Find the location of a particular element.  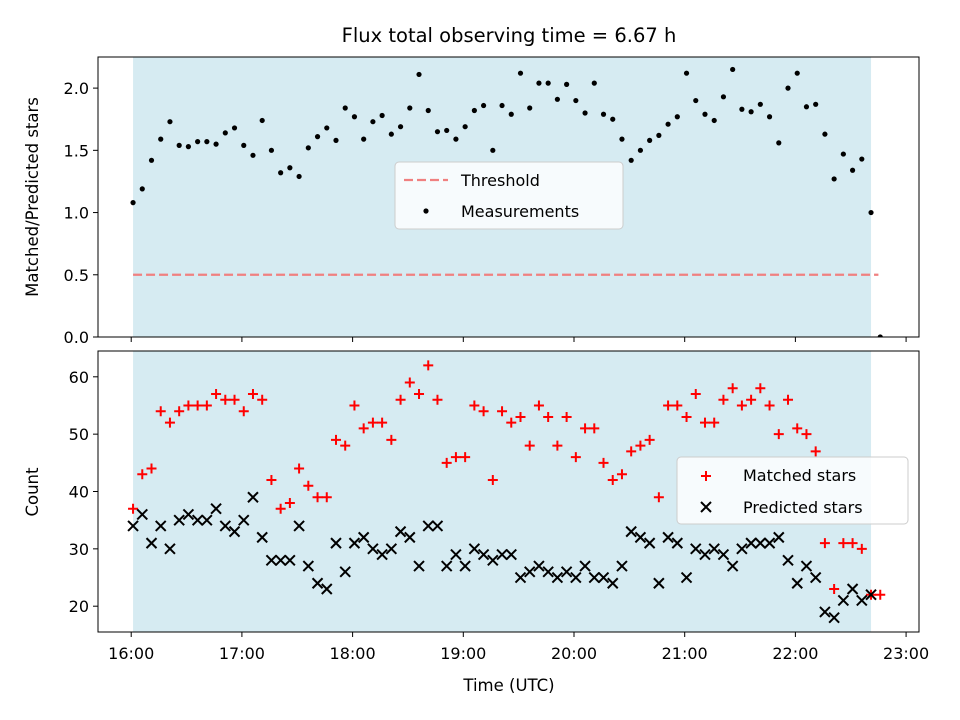

y-tick-label: 0.5 is located at coordinates (76, 275).